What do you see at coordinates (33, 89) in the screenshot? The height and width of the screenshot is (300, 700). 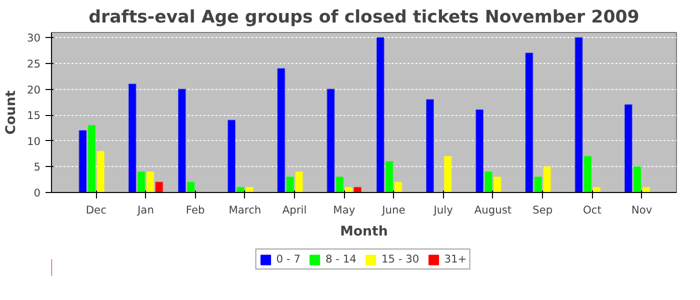 I see `y-tick-label: 20` at bounding box center [33, 89].